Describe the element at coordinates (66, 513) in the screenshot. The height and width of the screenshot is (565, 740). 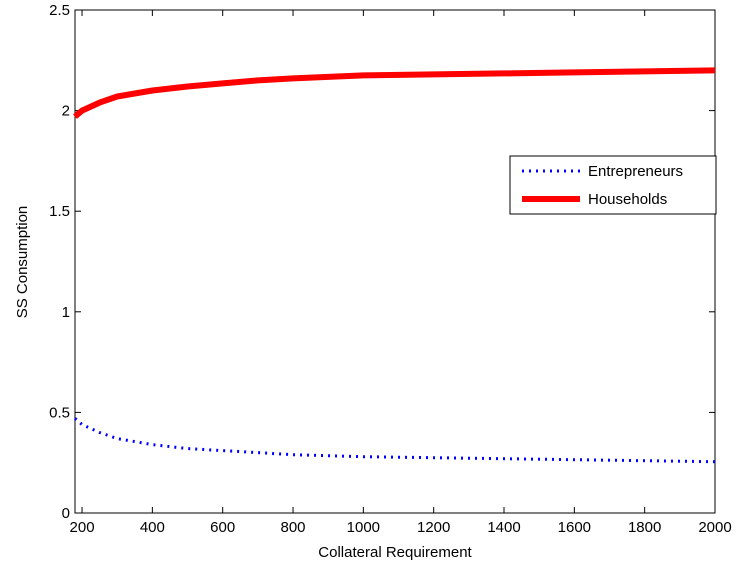
I see `y-tick-label: 0` at that location.